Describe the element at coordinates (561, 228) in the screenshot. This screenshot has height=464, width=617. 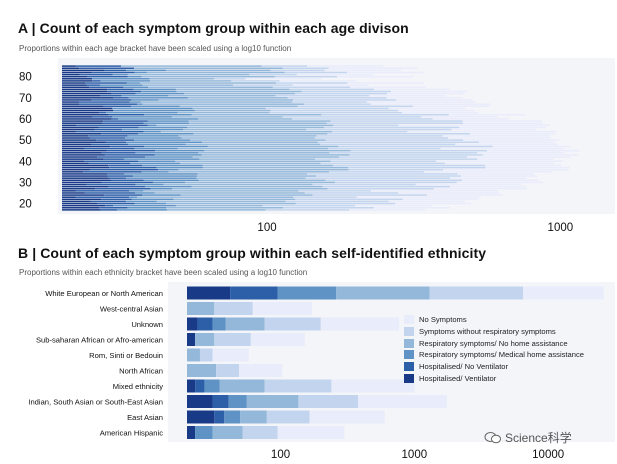
I see `x-tick-label: 1000` at that location.